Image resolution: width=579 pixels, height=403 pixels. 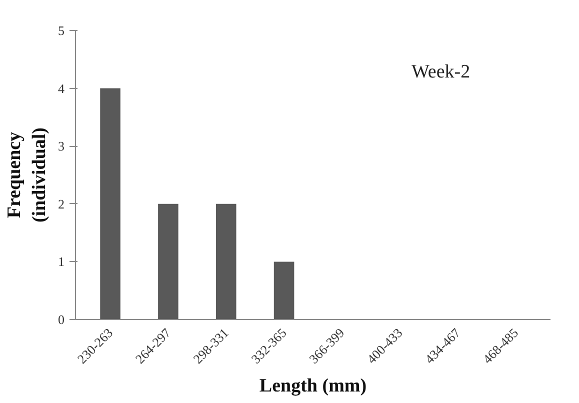 What do you see at coordinates (27, 175) in the screenshot?
I see `y-axis-title: Frequency (individual)` at bounding box center [27, 175].